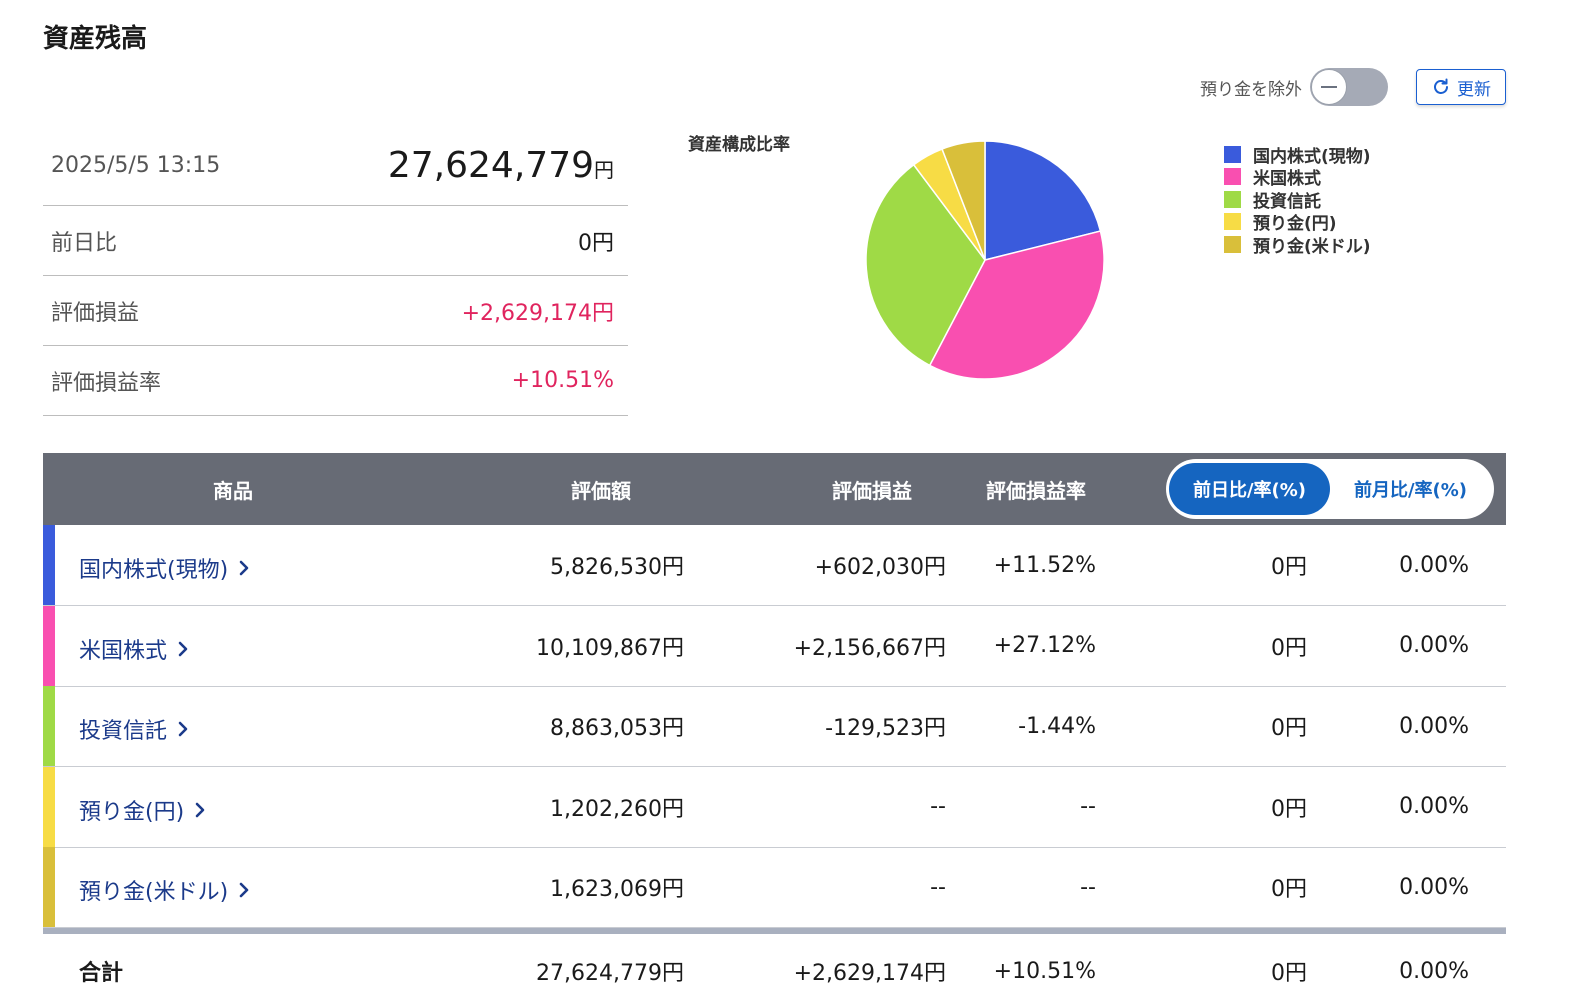 This screenshot has width=1576, height=1008. What do you see at coordinates (132, 812) in the screenshot?
I see `product-name: 預り金(円)` at bounding box center [132, 812].